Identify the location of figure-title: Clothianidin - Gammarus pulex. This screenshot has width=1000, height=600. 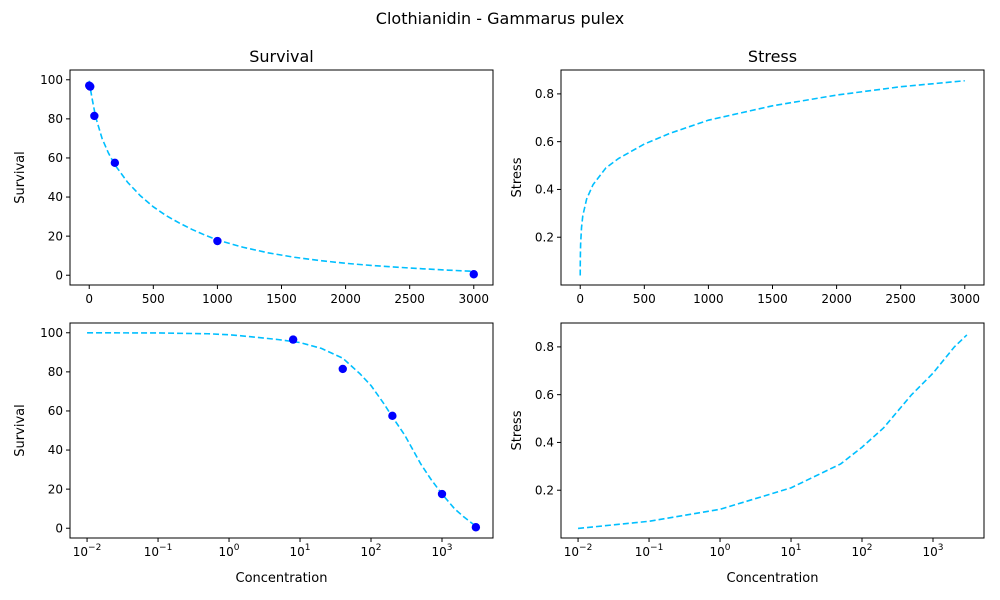
(500, 18).